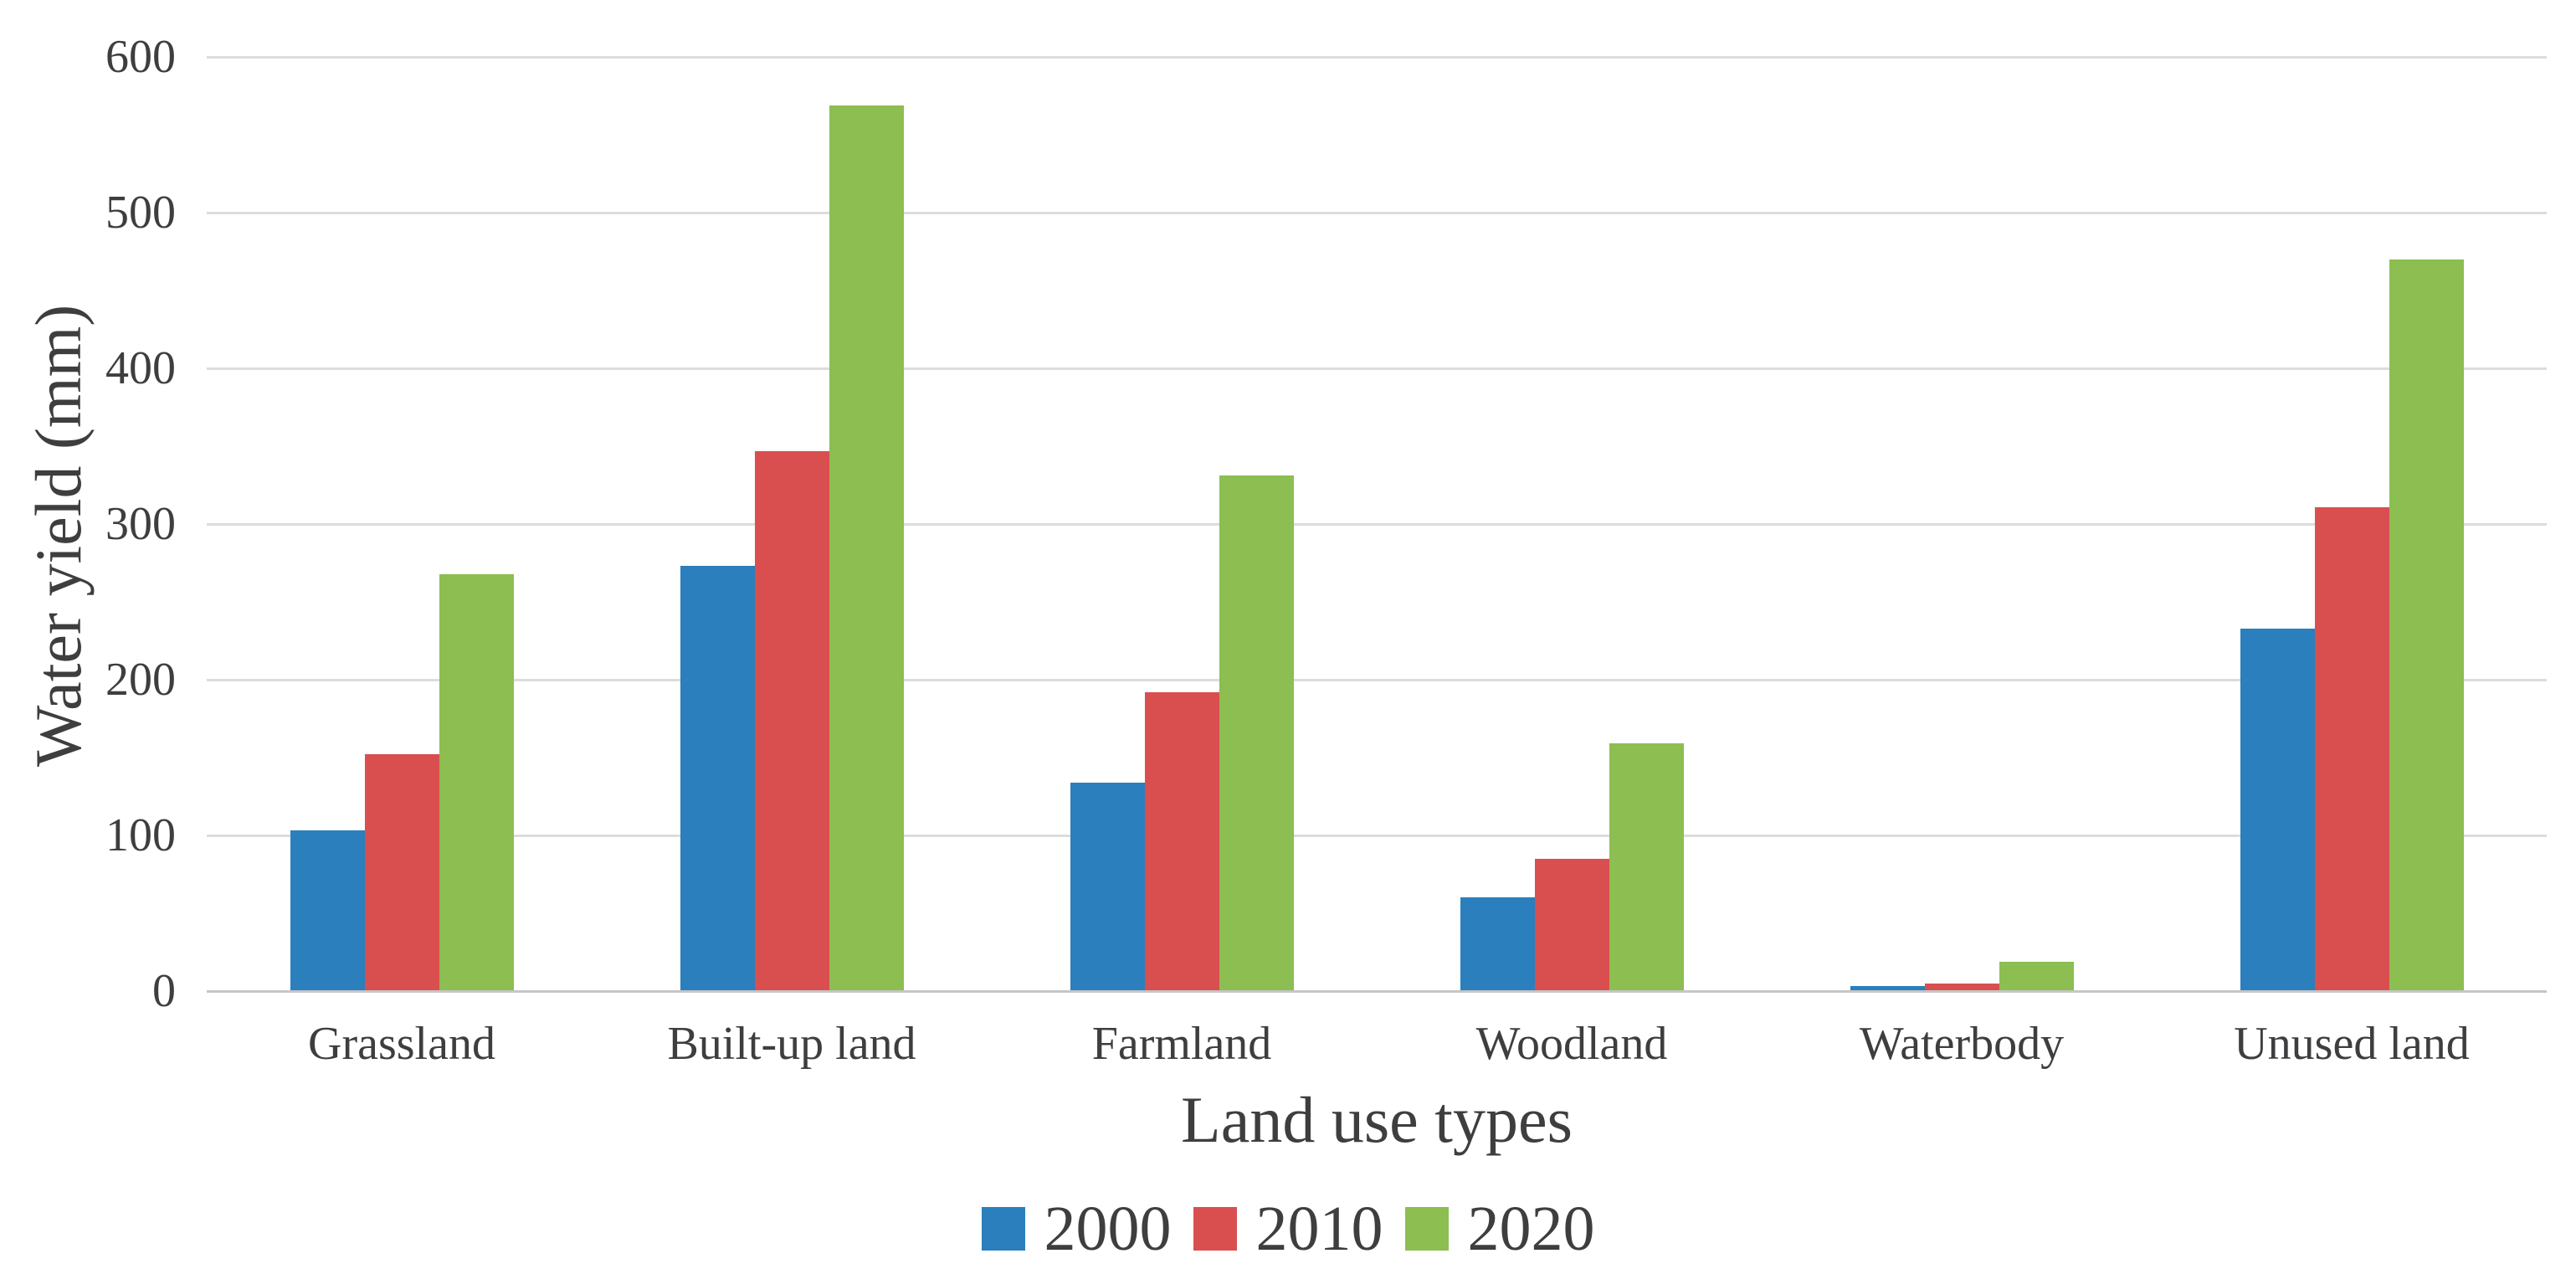  Describe the element at coordinates (1962, 1044) in the screenshot. I see `x-tick-label: Waterbody` at that location.